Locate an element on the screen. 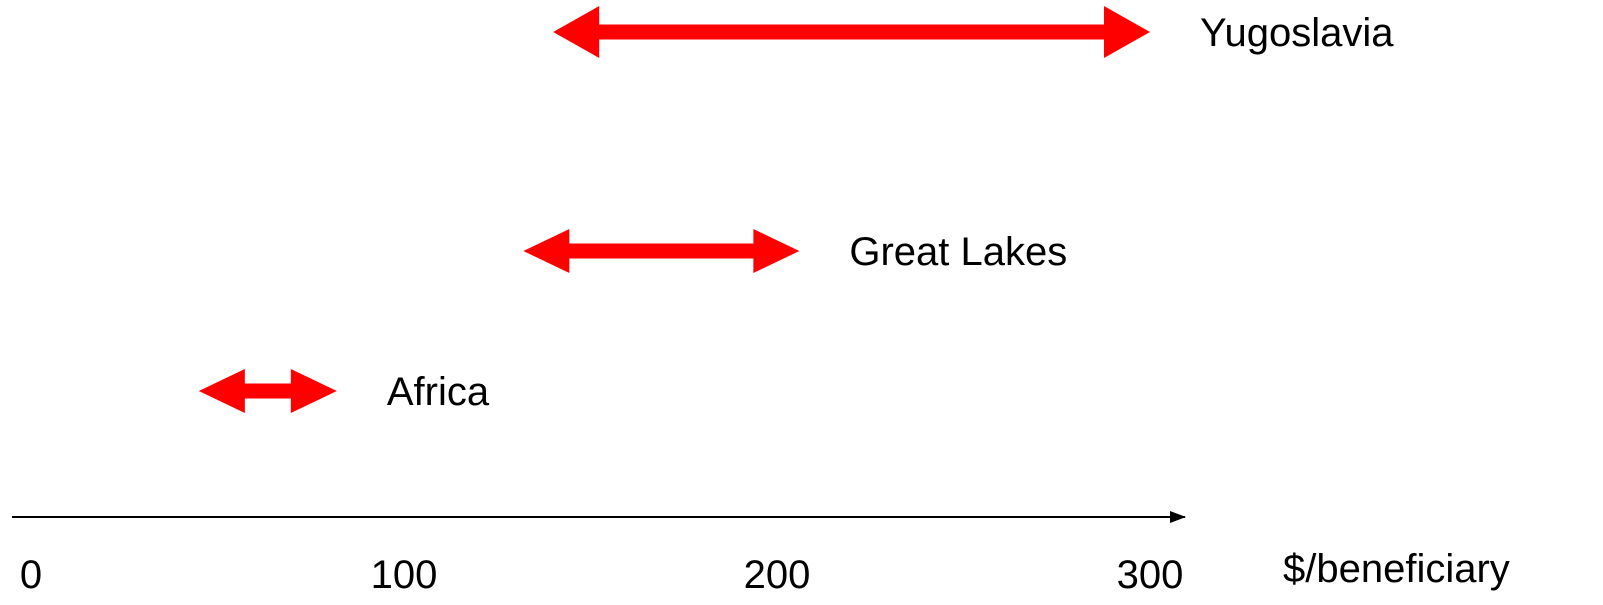 Image resolution: width=1603 pixels, height=605 pixels. x-tick-labels: 0 100 200 300 is located at coordinates (602, 575).